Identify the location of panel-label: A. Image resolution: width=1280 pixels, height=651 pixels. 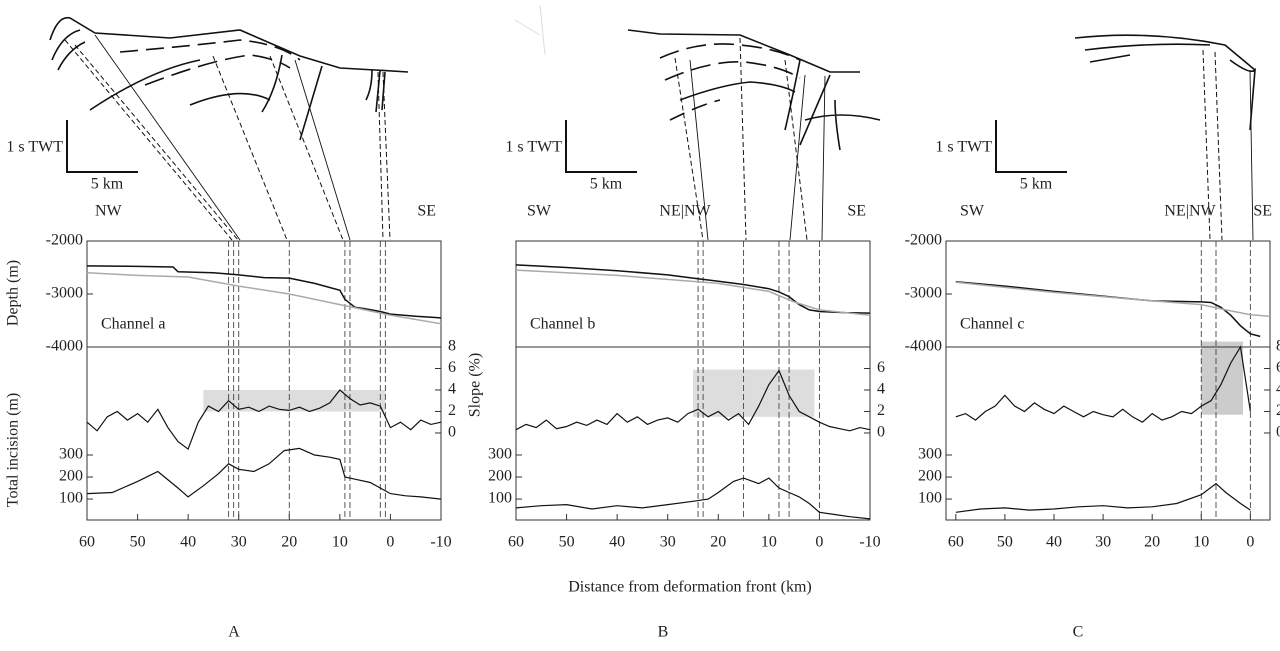
(234, 632).